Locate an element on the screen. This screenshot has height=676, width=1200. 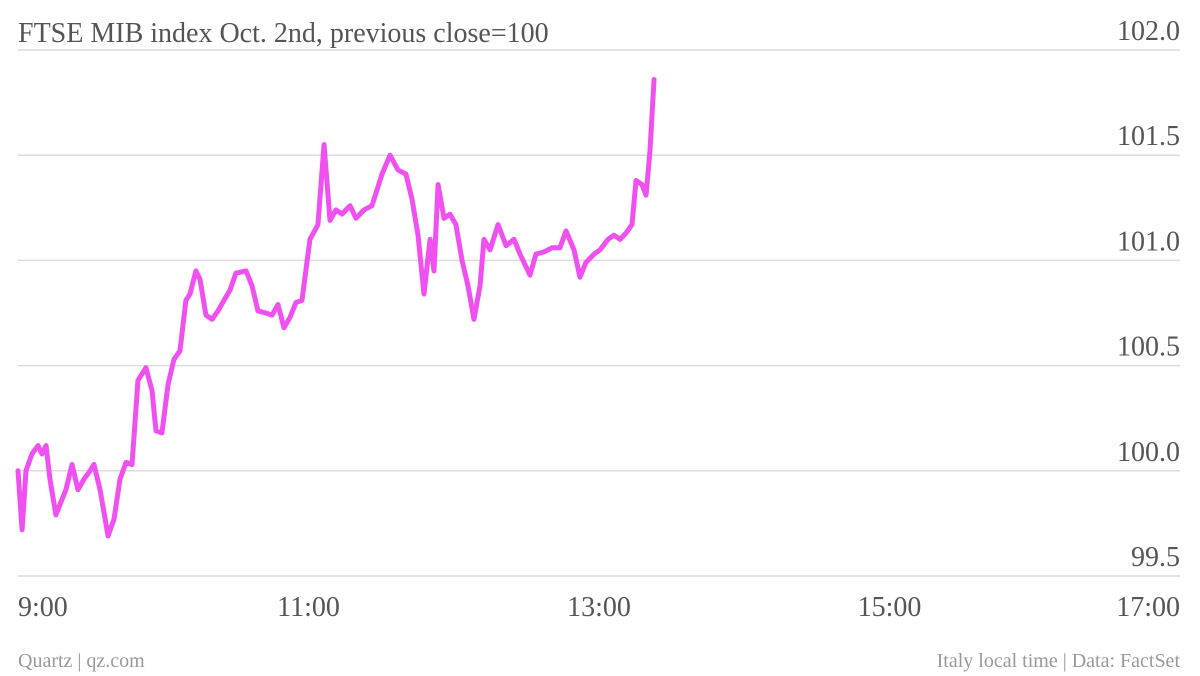
y-tick-label: 100.0 is located at coordinates (1148, 452).